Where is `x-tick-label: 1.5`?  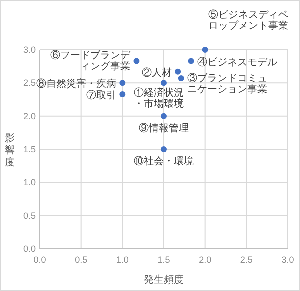 x-tick-label: 1.5 is located at coordinates (164, 260).